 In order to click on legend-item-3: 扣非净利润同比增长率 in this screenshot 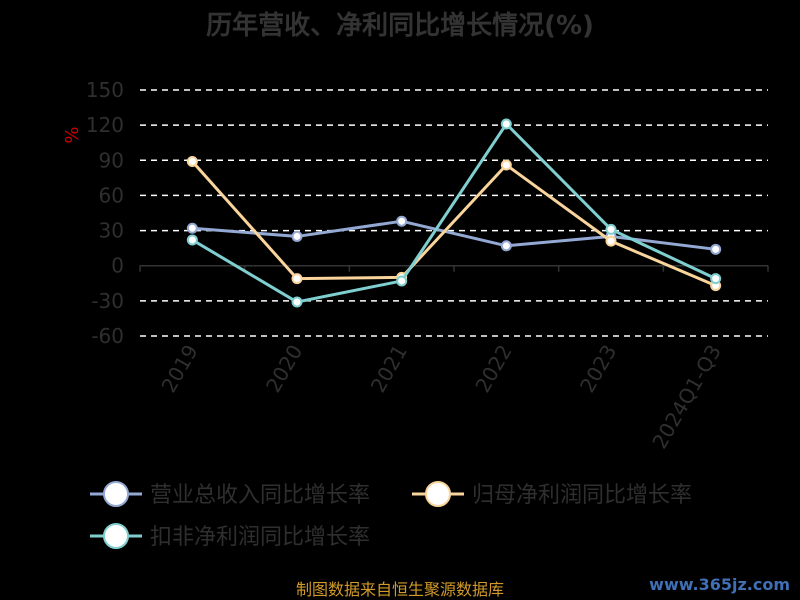, I will do `click(230, 536)`.